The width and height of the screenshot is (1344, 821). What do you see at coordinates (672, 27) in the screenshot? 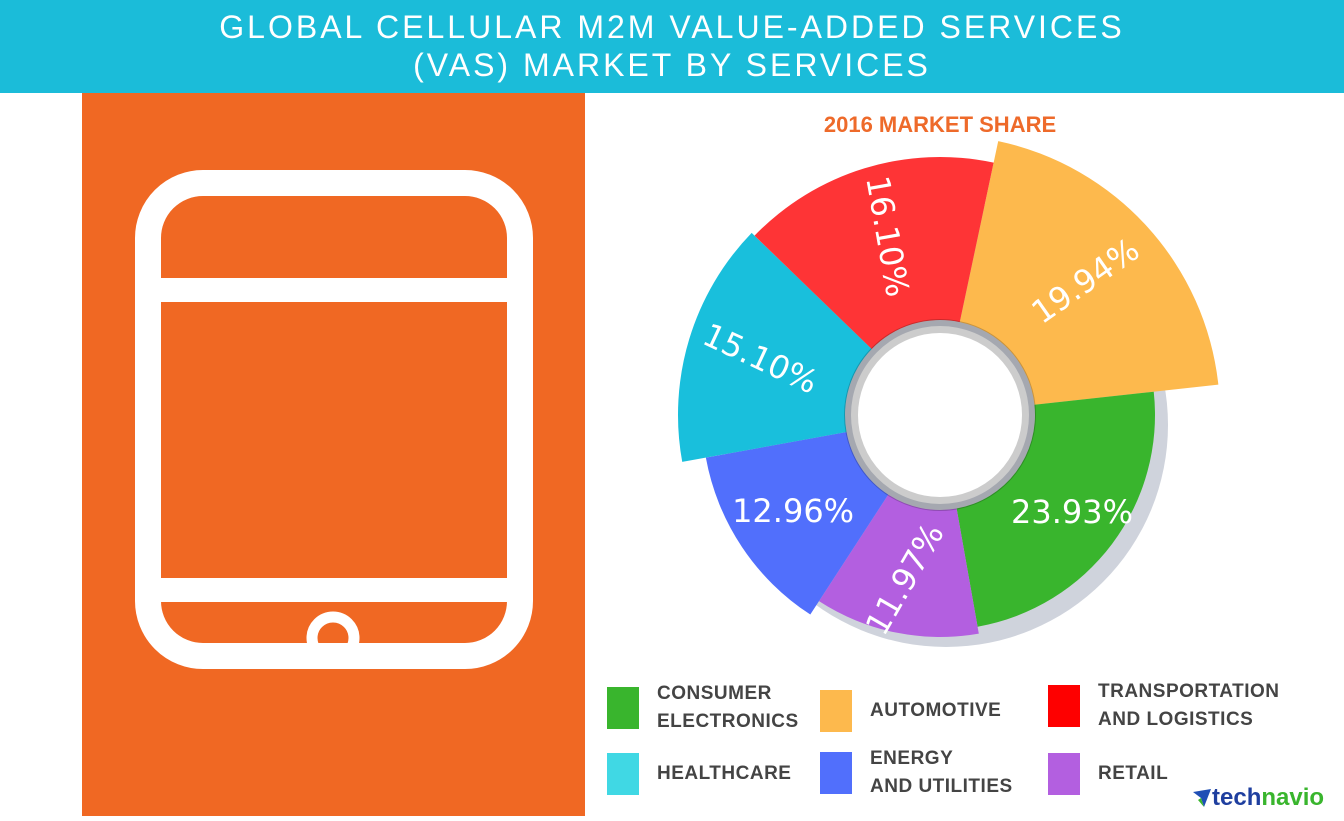
I see `title-line-1: GLOBAL CELLULAR M2M VALUE-ADDED SERVICES` at bounding box center [672, 27].